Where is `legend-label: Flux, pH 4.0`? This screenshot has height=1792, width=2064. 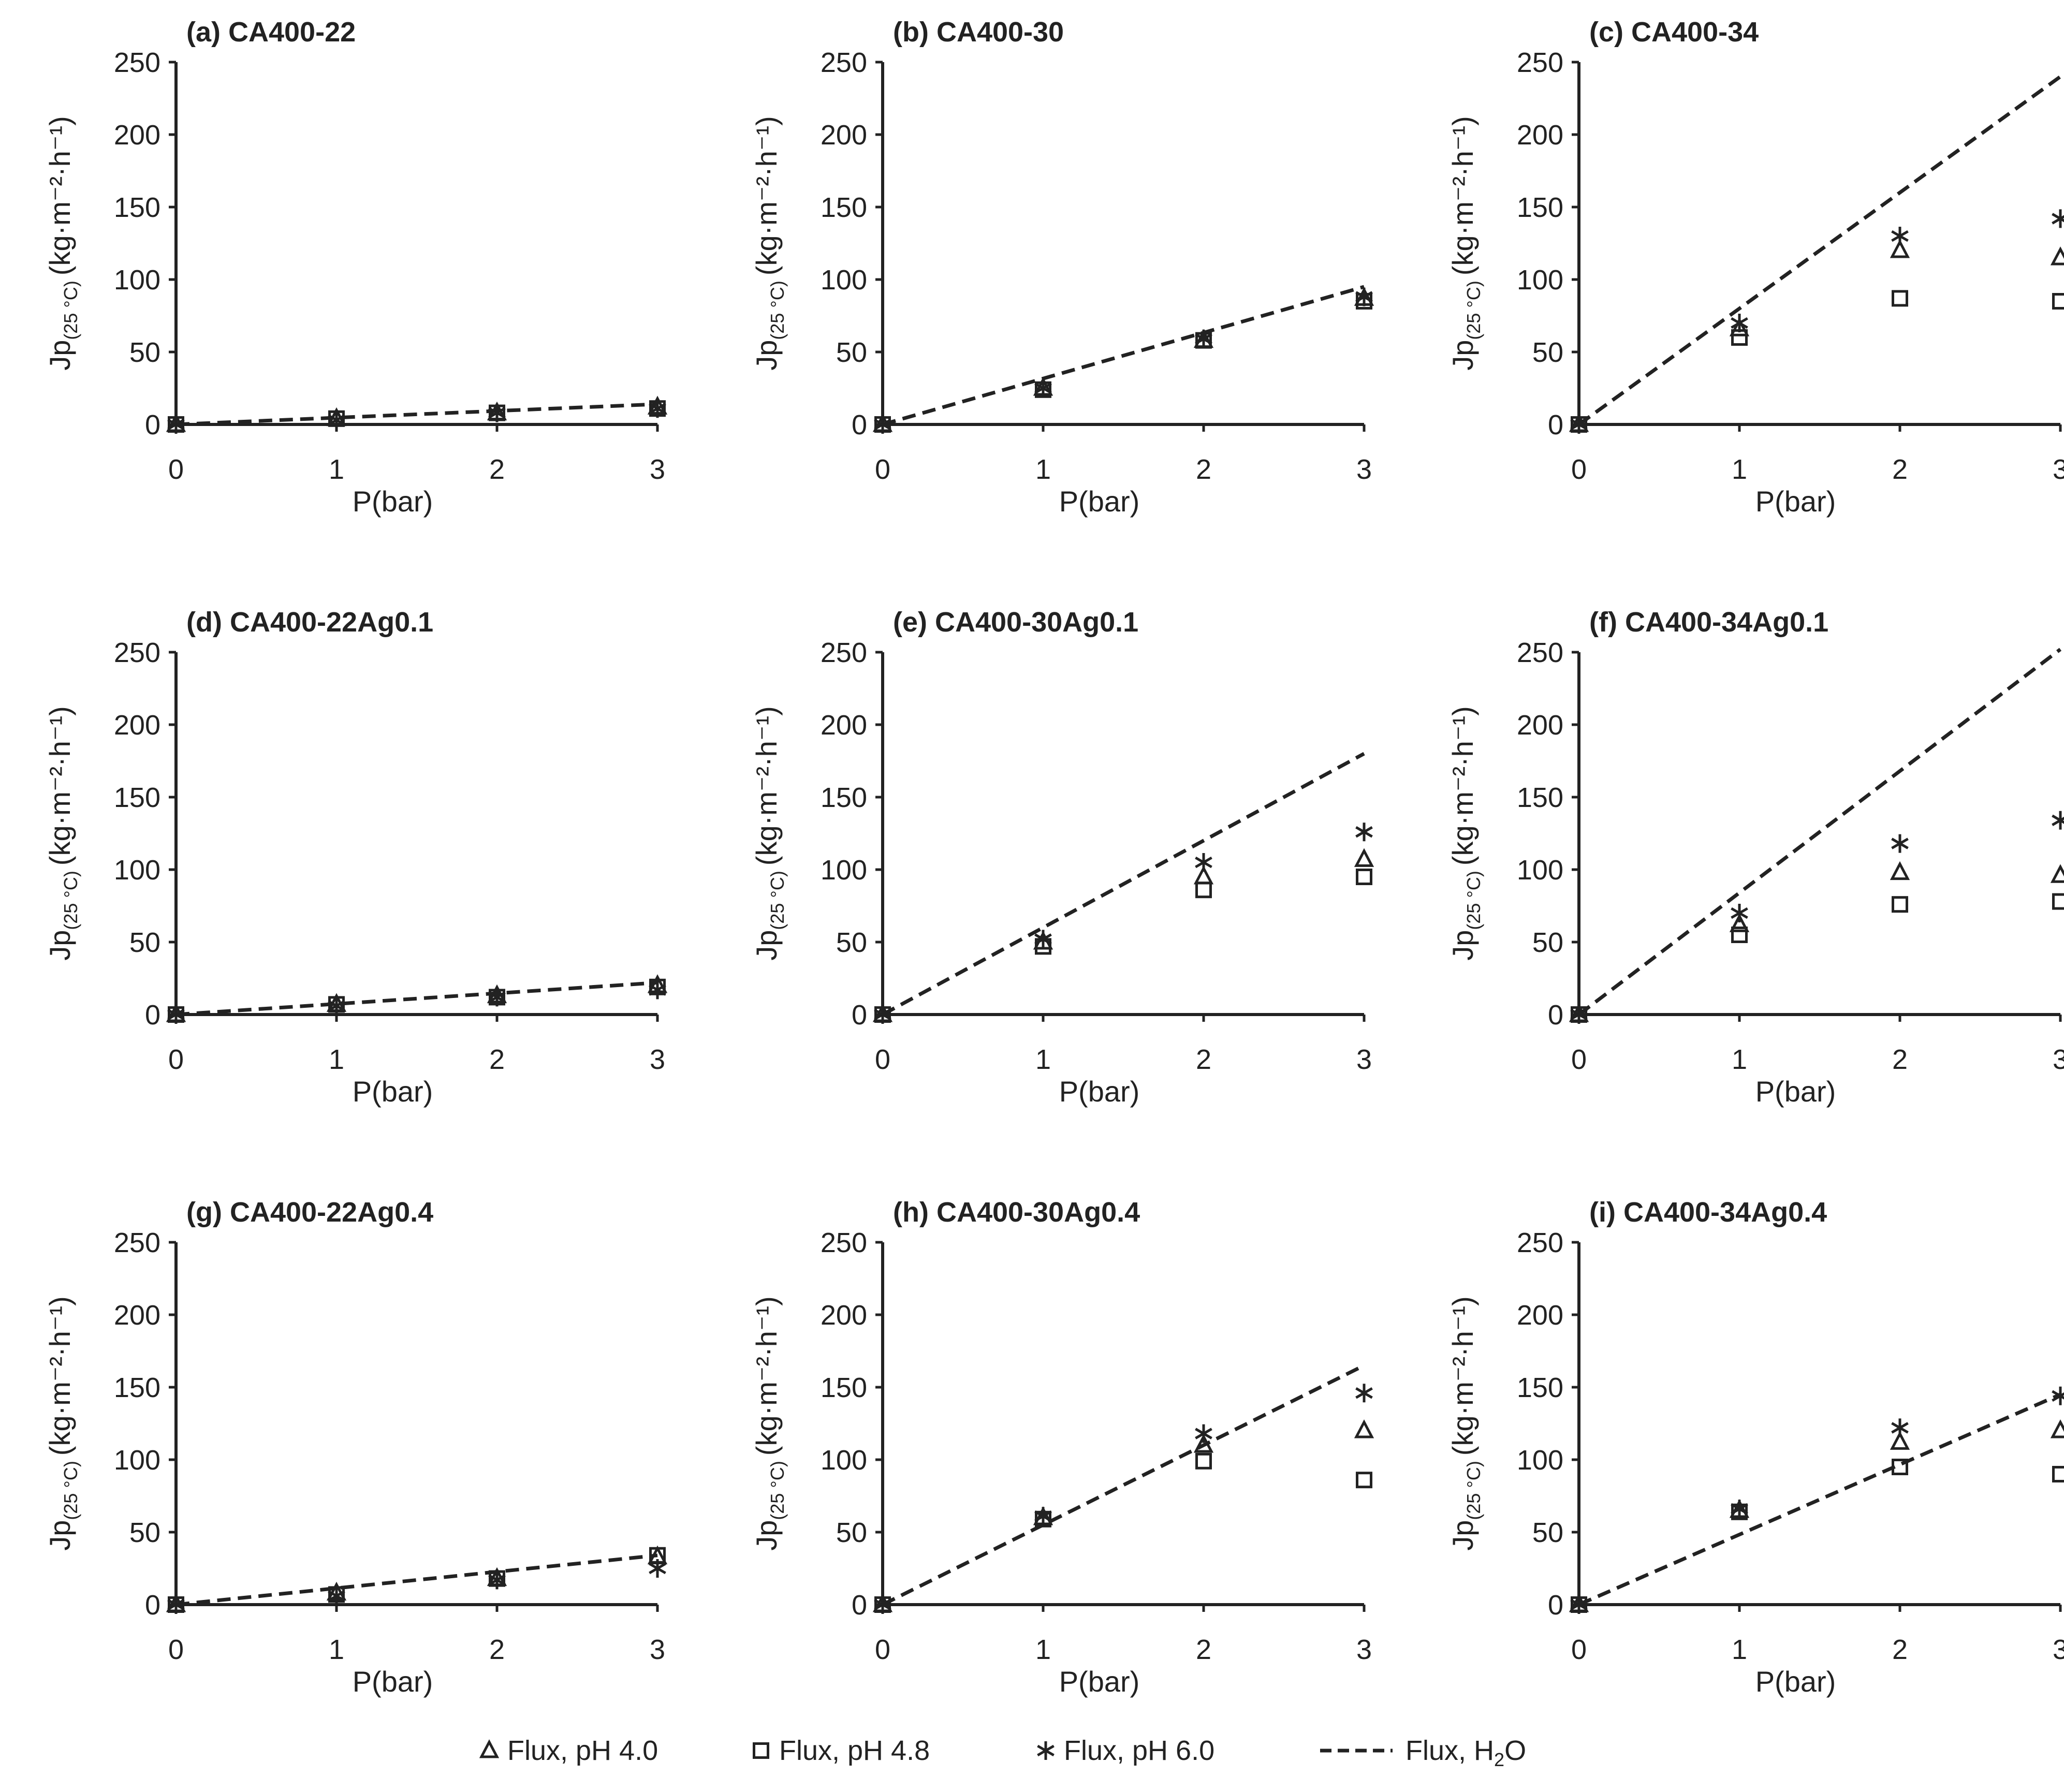 legend-label: Flux, pH 4.0 is located at coordinates (582, 1750).